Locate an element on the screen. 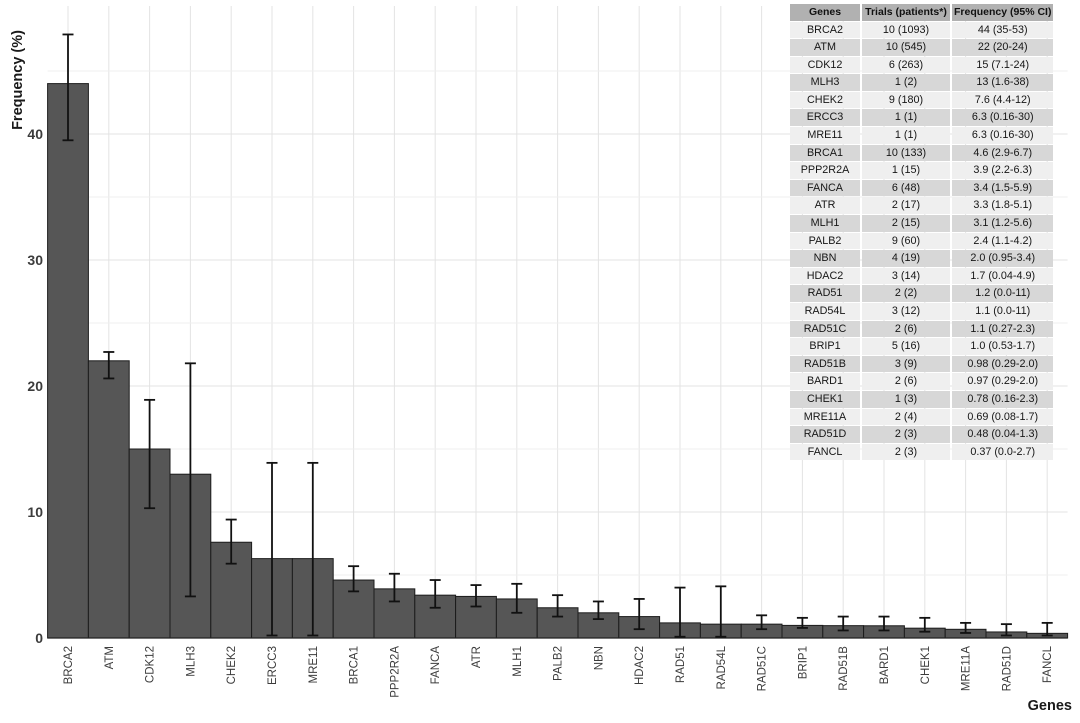  error-bar-NBN is located at coordinates (598, 610).